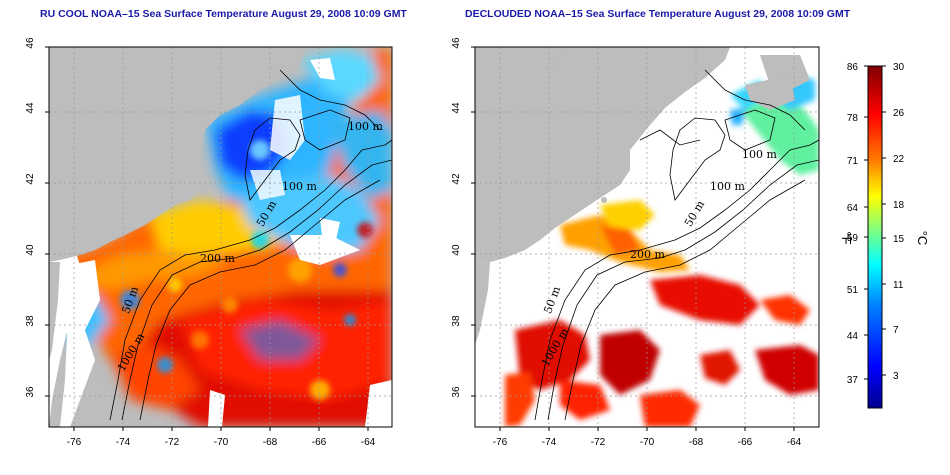 This screenshot has height=475, width=950. I want to click on right-lon-tick: -64, so click(794, 442).